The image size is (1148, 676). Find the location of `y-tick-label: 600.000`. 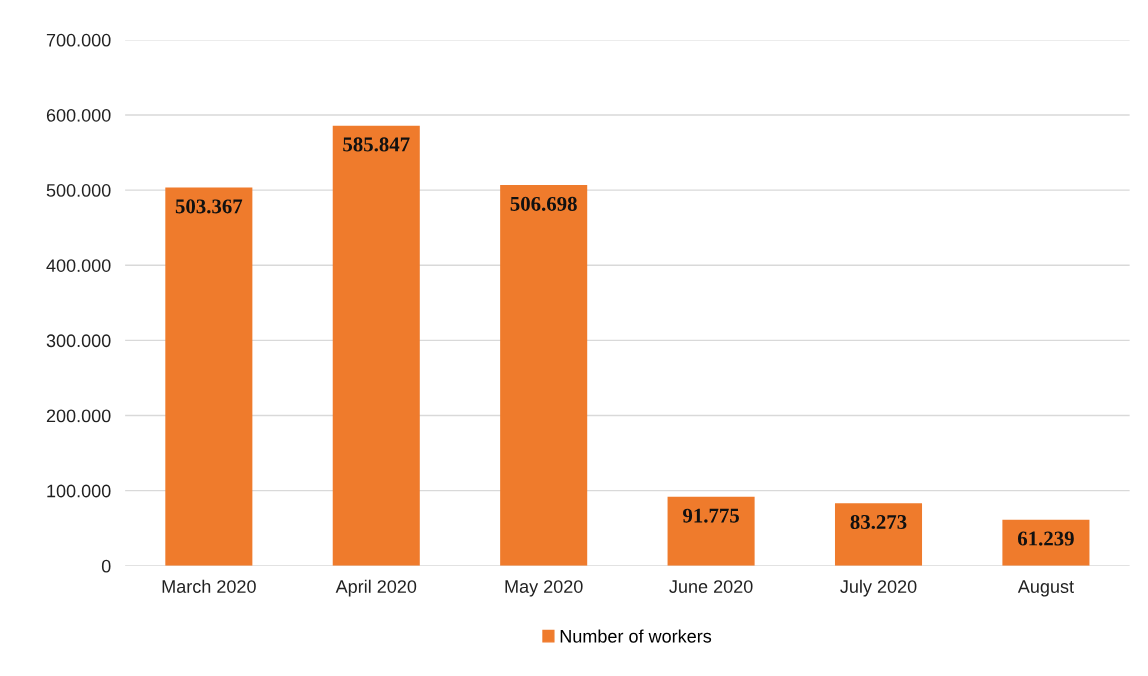

y-tick-label: 600.000 is located at coordinates (78, 115).